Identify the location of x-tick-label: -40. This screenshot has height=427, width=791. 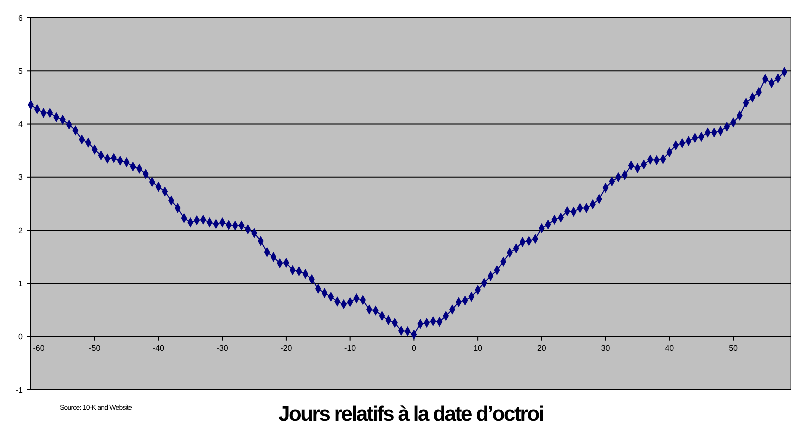
(159, 348).